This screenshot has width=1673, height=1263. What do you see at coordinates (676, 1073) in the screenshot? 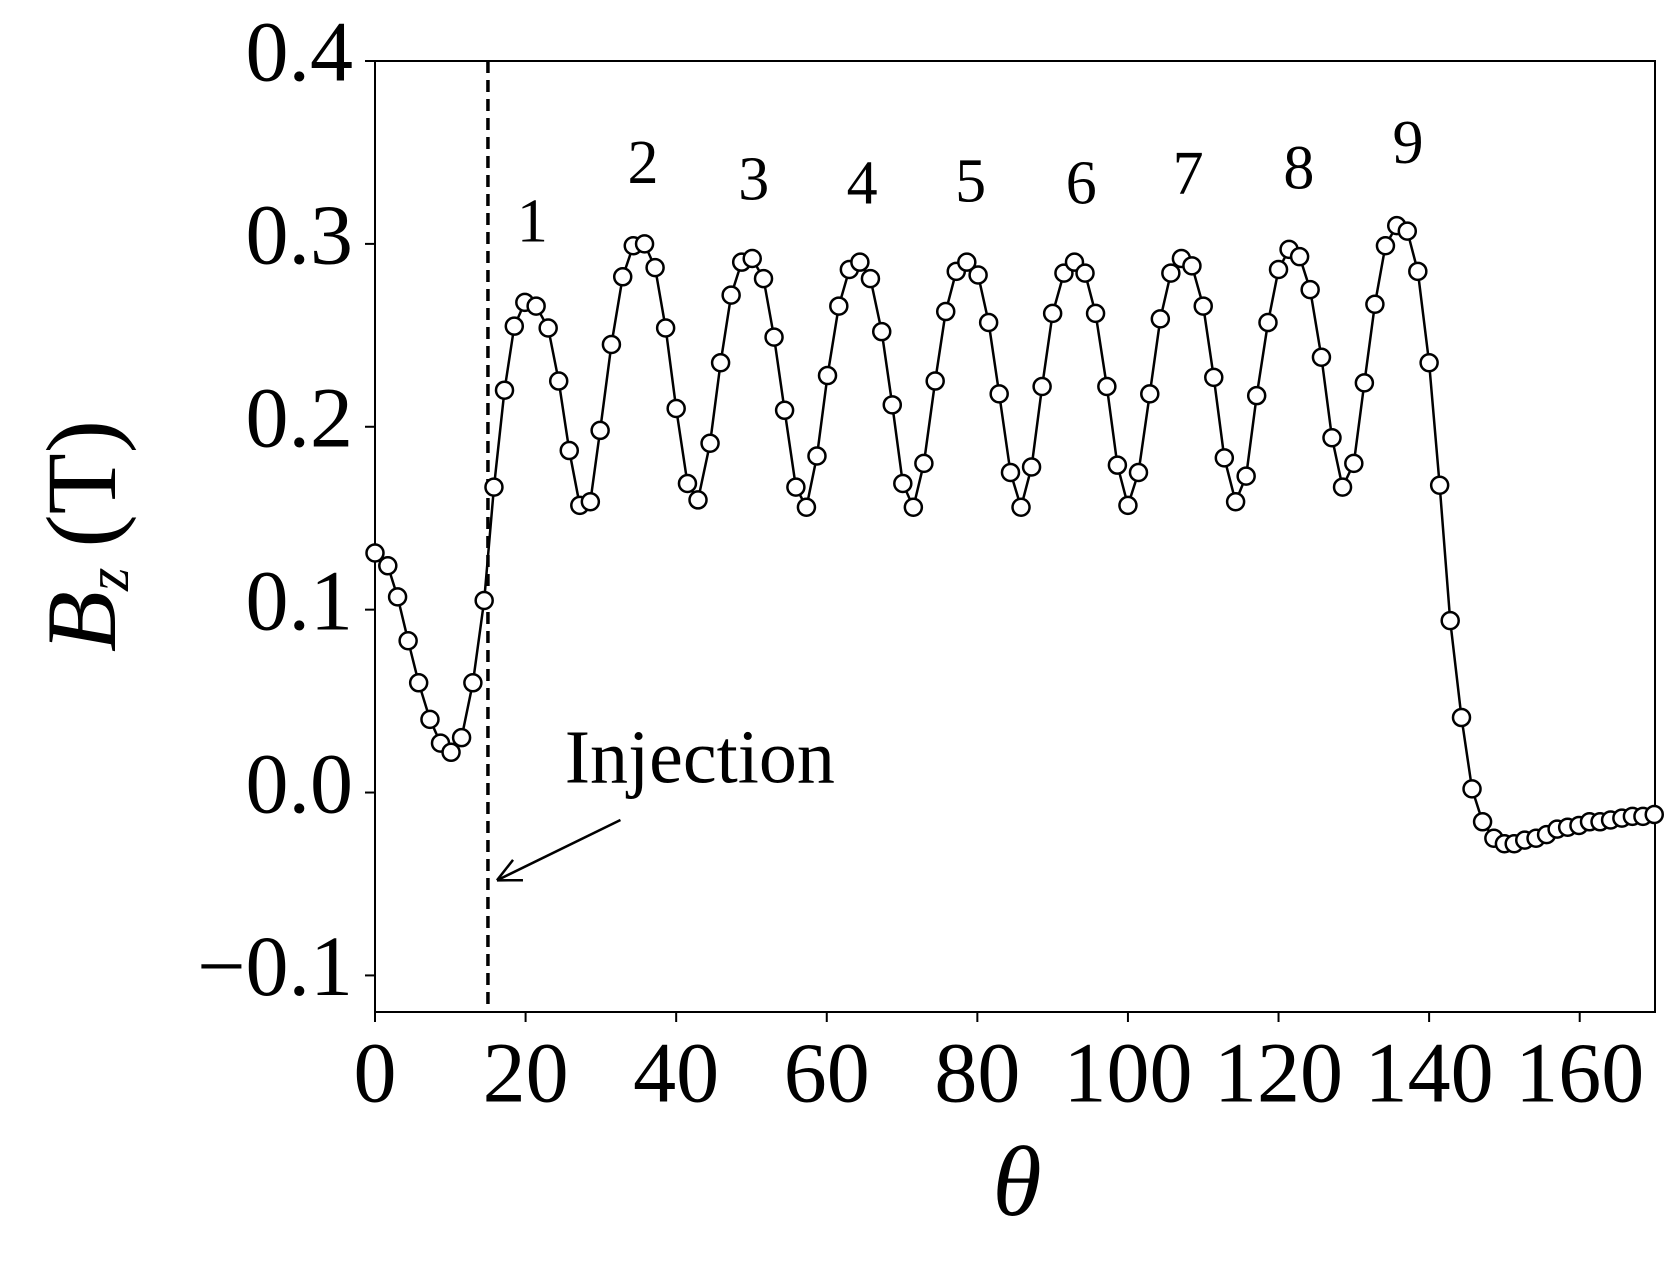
I see `x-tick-label: 40` at bounding box center [676, 1073].